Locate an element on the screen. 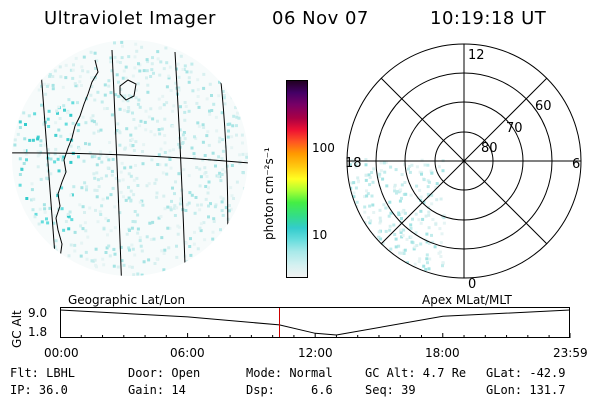 This screenshot has height=400, width=600. altitude-timeline is located at coordinates (315, 322).